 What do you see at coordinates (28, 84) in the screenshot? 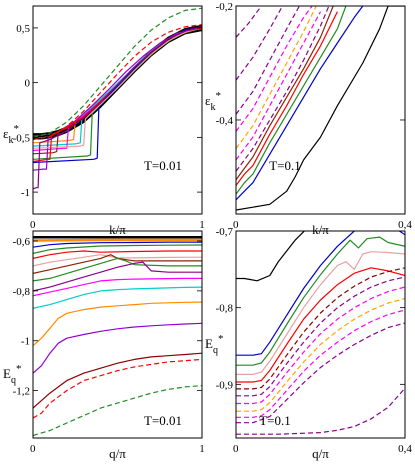
I see `y-tick-label: 0` at bounding box center [28, 84].